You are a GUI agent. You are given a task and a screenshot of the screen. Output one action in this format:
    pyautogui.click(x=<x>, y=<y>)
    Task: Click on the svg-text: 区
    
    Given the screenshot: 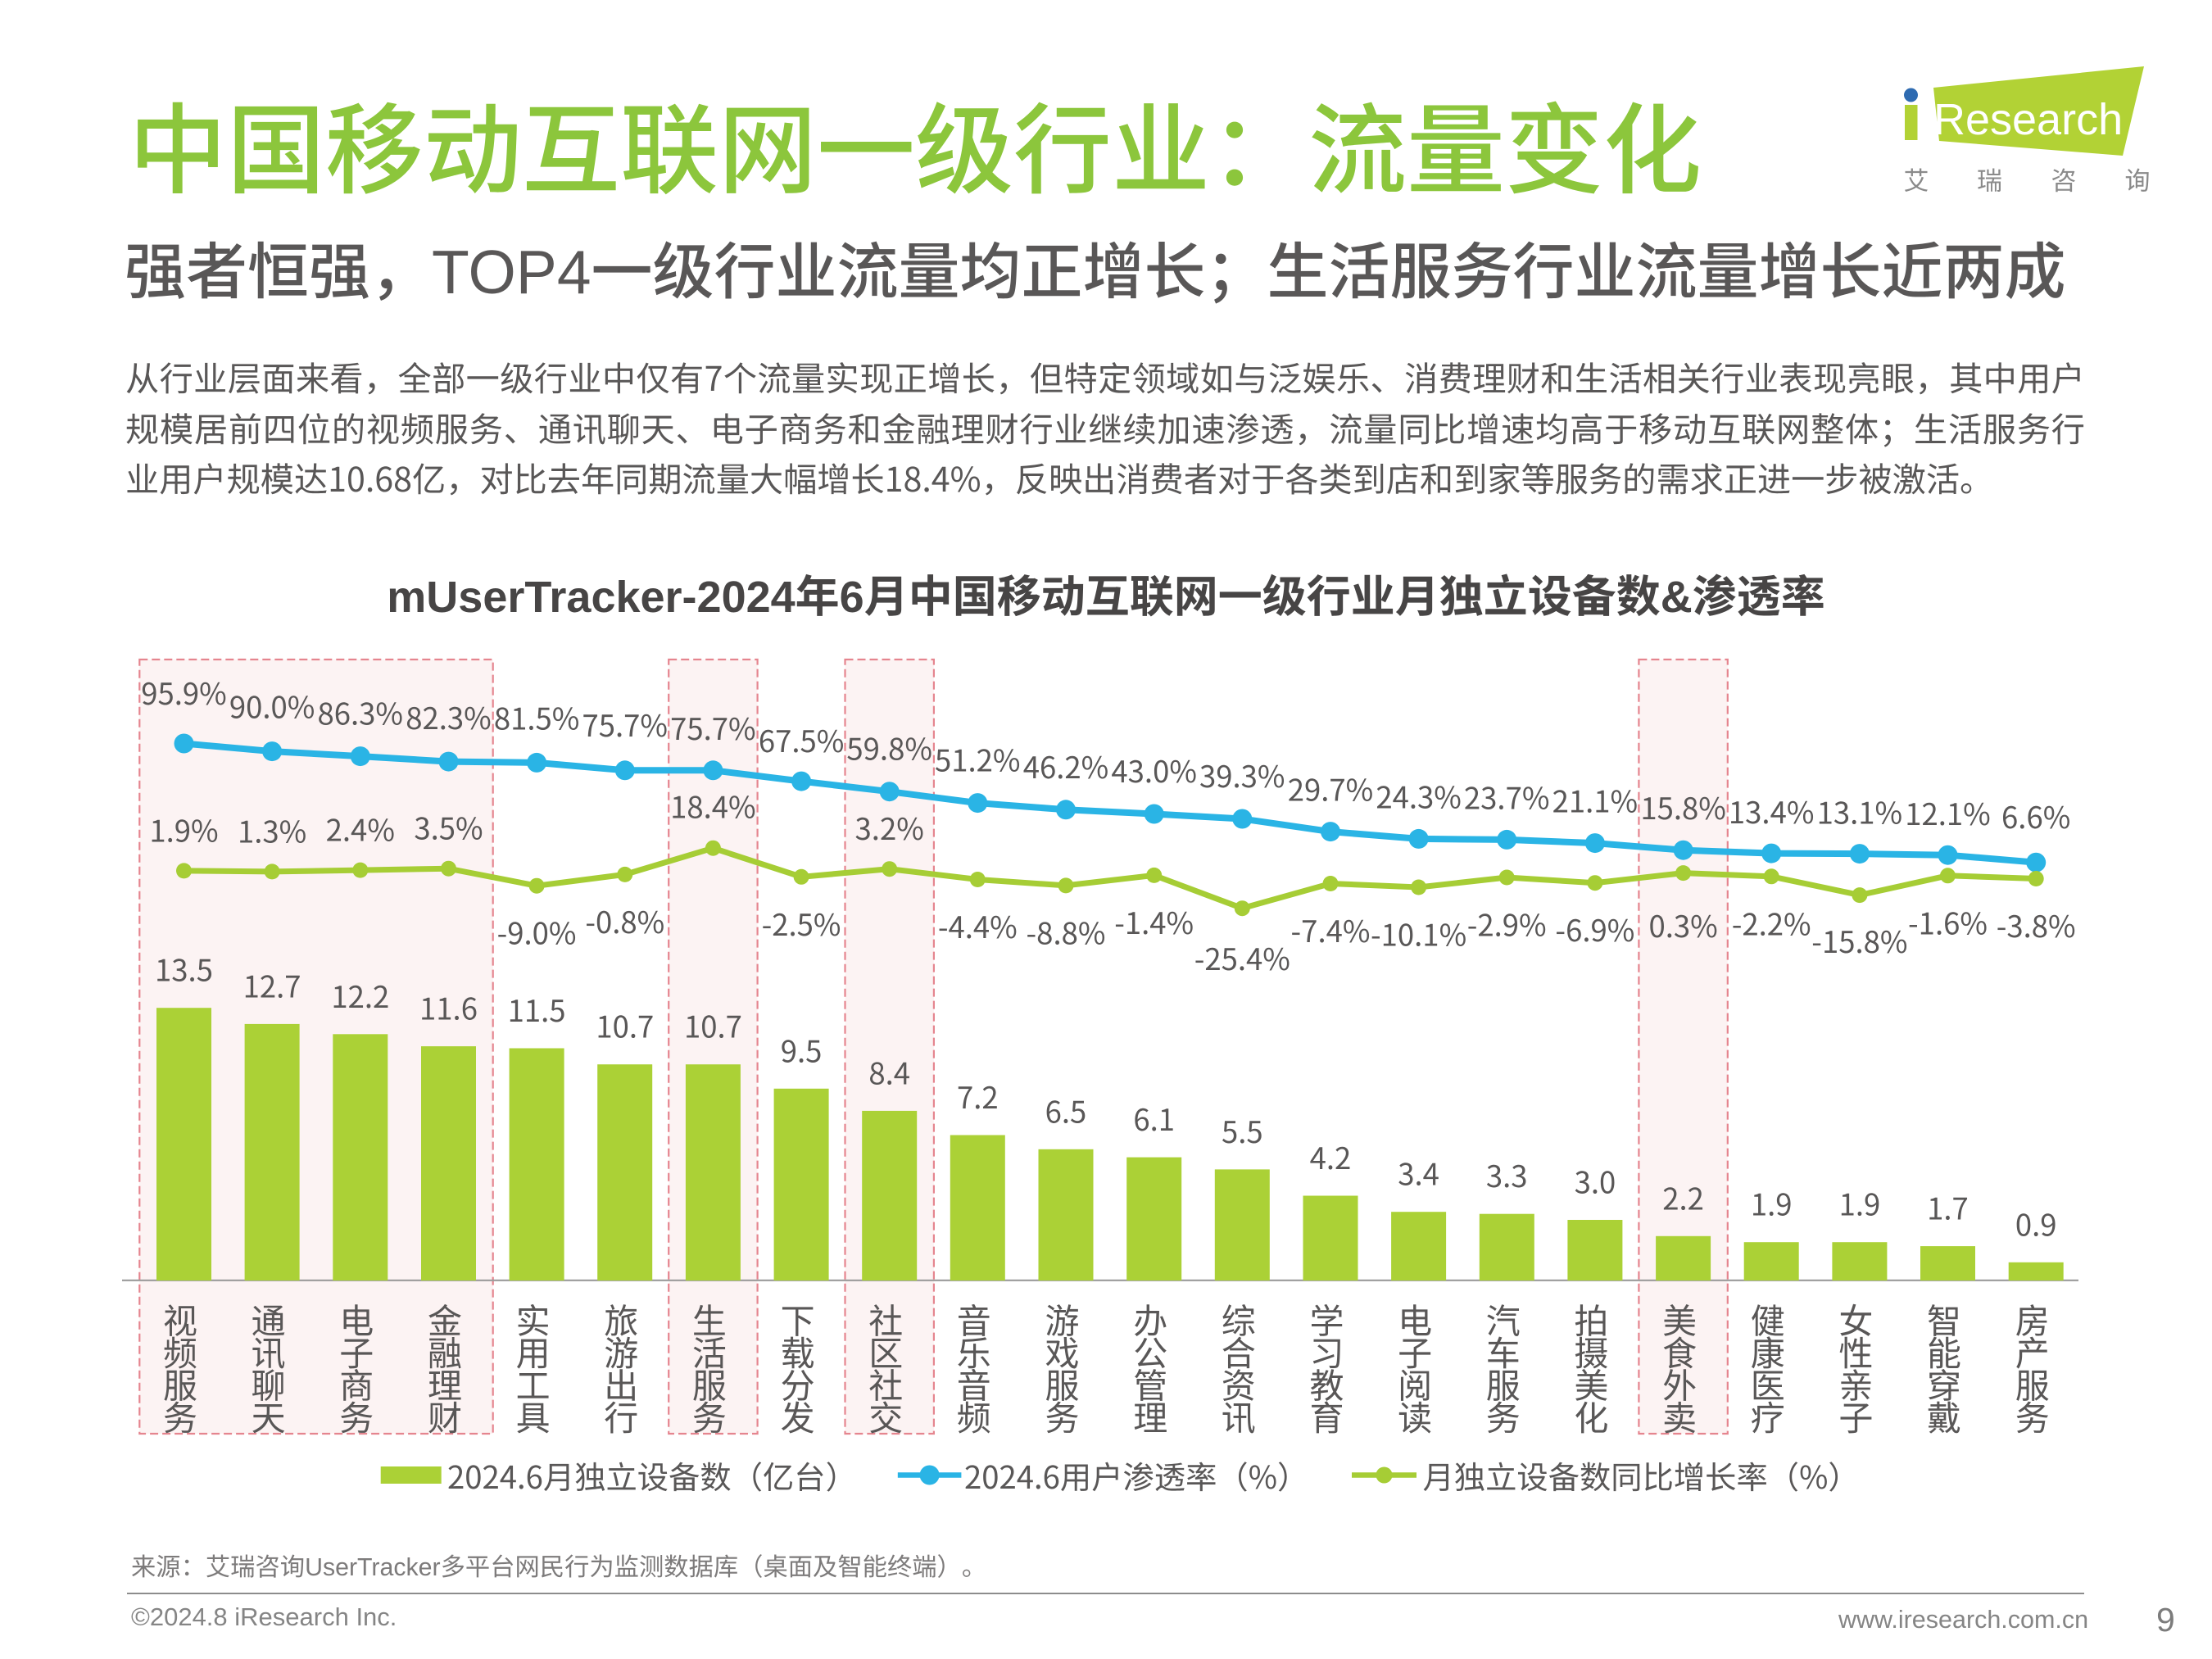 What is the action you would take?
    pyautogui.click(x=885, y=1351)
    